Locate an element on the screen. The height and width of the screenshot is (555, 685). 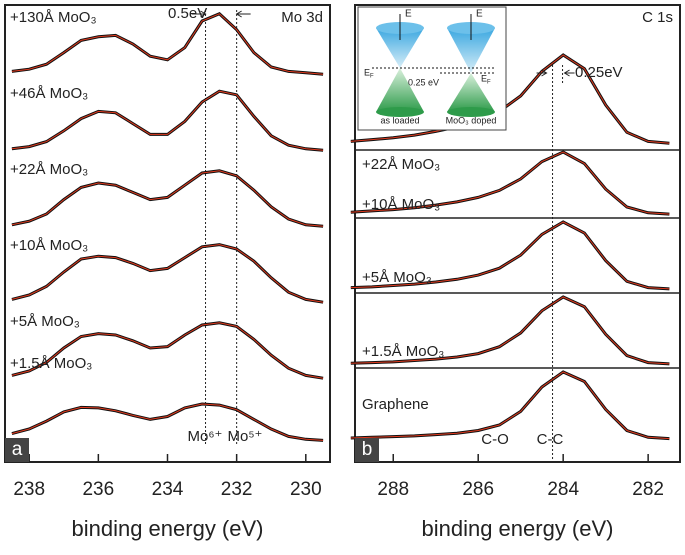
x-tick-label: 288 is located at coordinates (393, 489).